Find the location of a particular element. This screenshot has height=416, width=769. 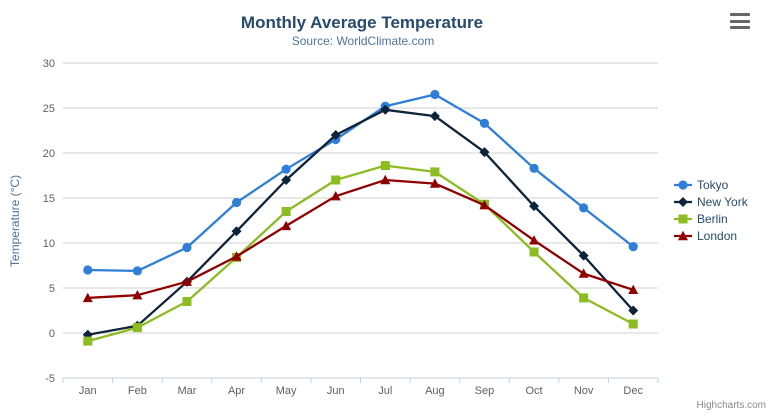

y-axis-labels: -5 0 5 10 15 20 25 30 is located at coordinates (49, 221).